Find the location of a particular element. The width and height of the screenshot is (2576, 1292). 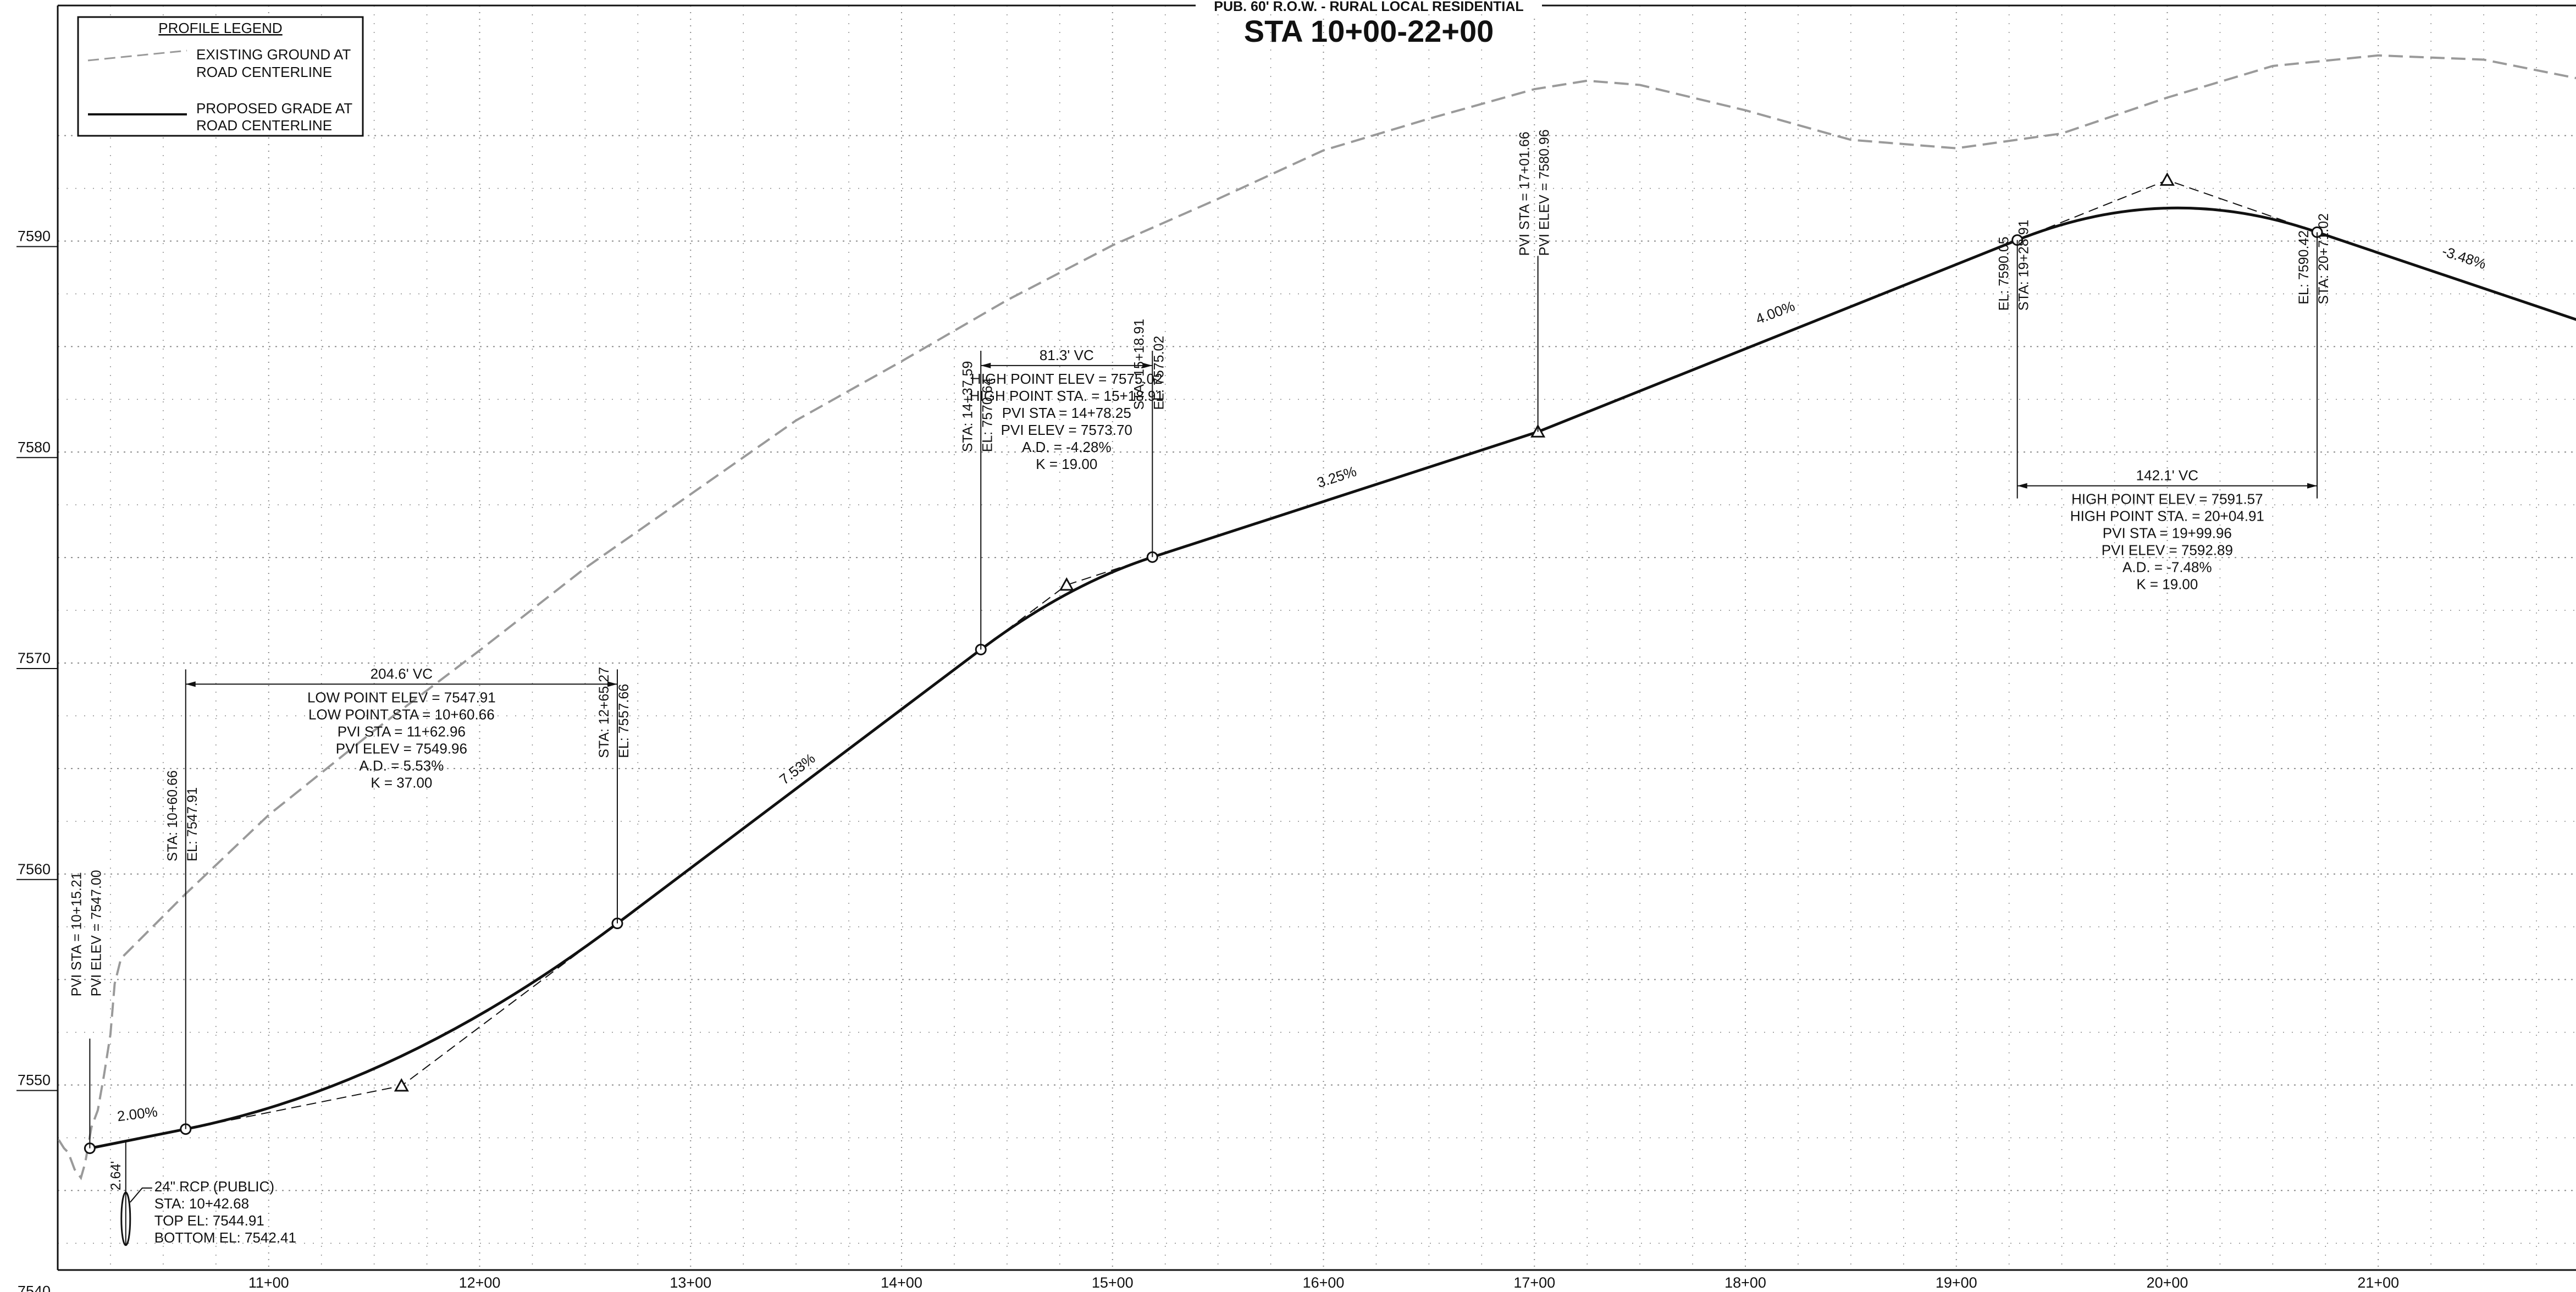

station-callout-text: PVI ELEV = 7580.96 is located at coordinates (1544, 192).